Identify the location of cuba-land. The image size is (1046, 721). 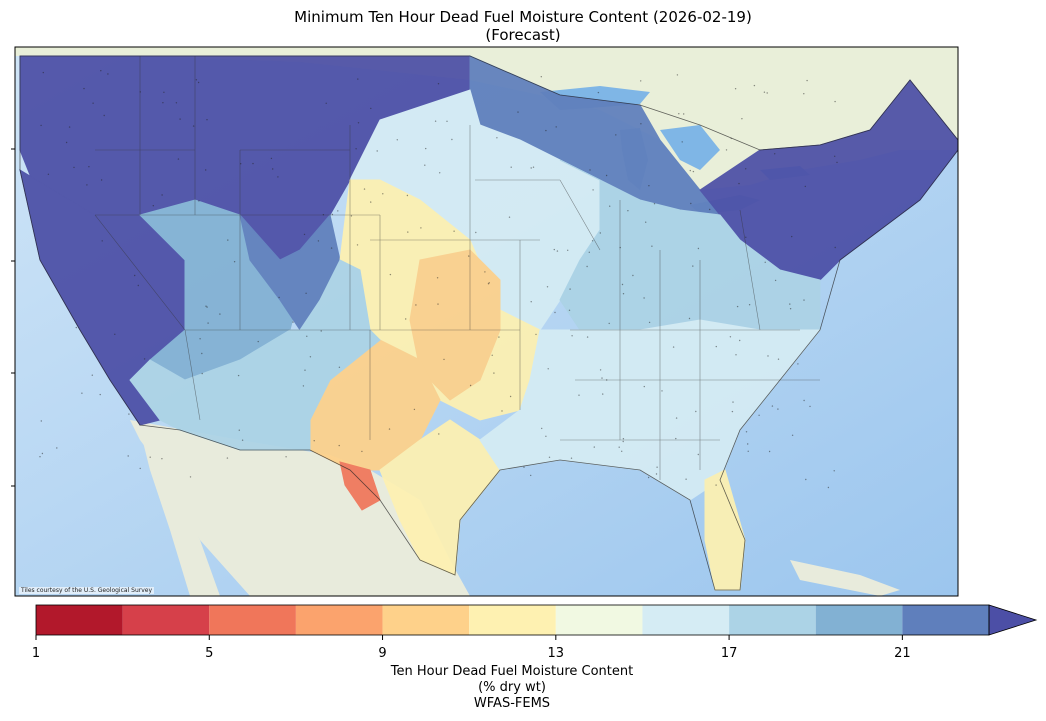
(845, 578).